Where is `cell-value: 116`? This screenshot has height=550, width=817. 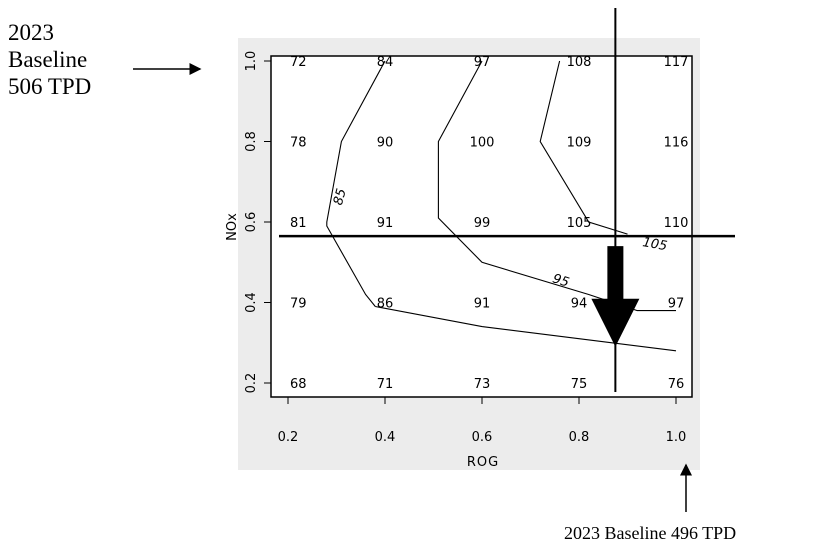
cell-value: 116 is located at coordinates (676, 143).